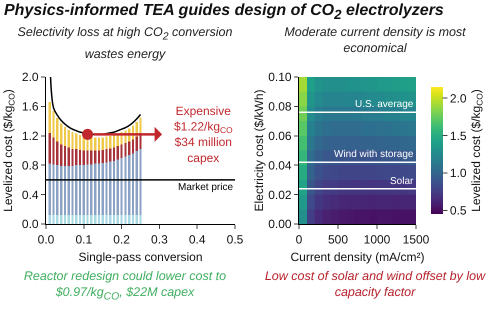 This screenshot has height=329, width=500. I want to click on ref-line-label: Solar, so click(402, 181).